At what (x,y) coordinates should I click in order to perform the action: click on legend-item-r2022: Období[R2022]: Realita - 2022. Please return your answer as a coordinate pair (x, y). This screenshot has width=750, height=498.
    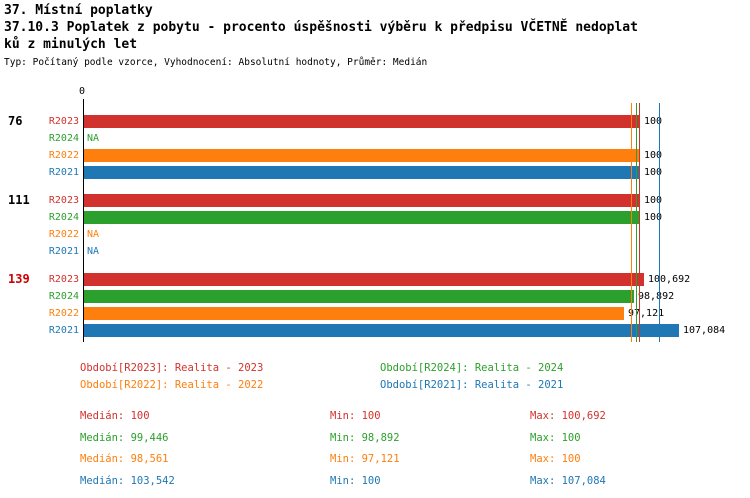
    Looking at the image, I should click on (172, 385).